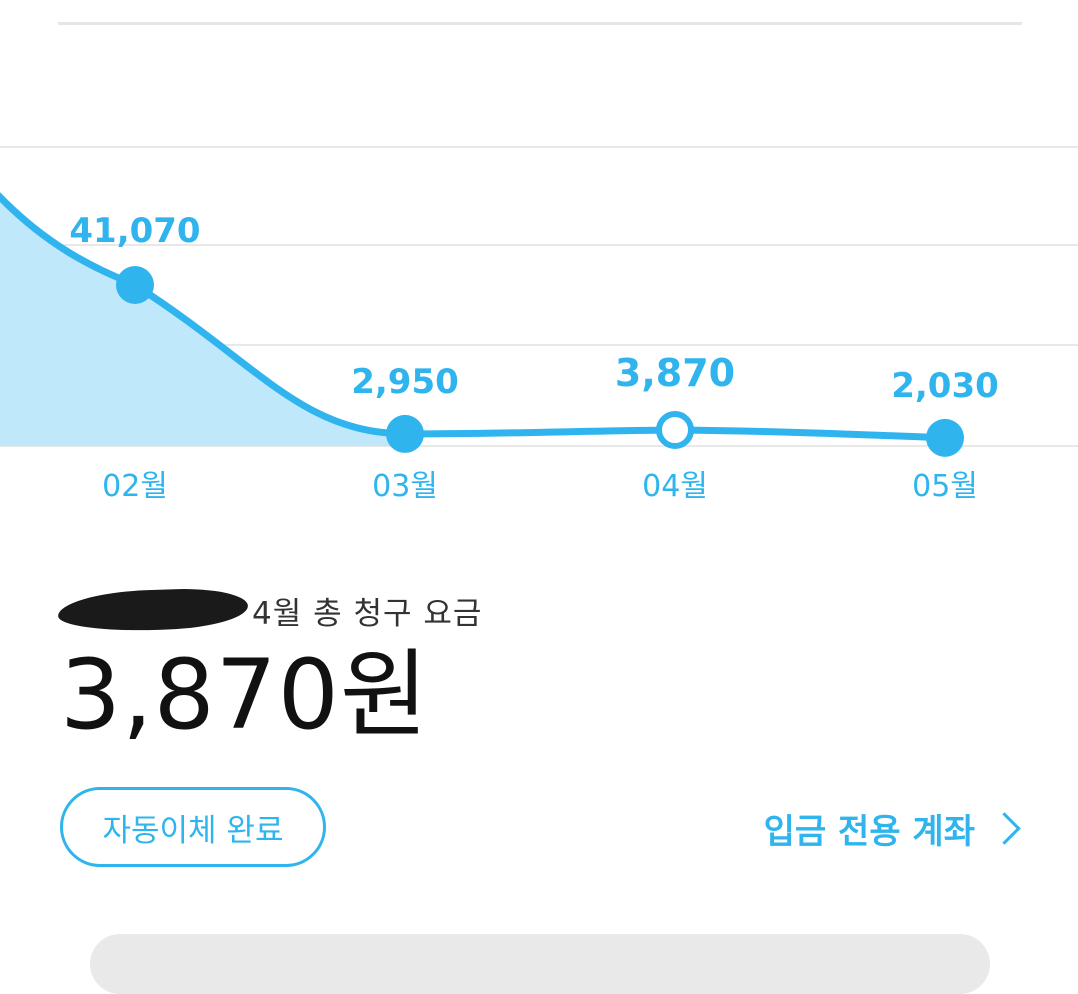  Describe the element at coordinates (945, 486) in the screenshot. I see `chart-x-tick-label: 05월` at that location.